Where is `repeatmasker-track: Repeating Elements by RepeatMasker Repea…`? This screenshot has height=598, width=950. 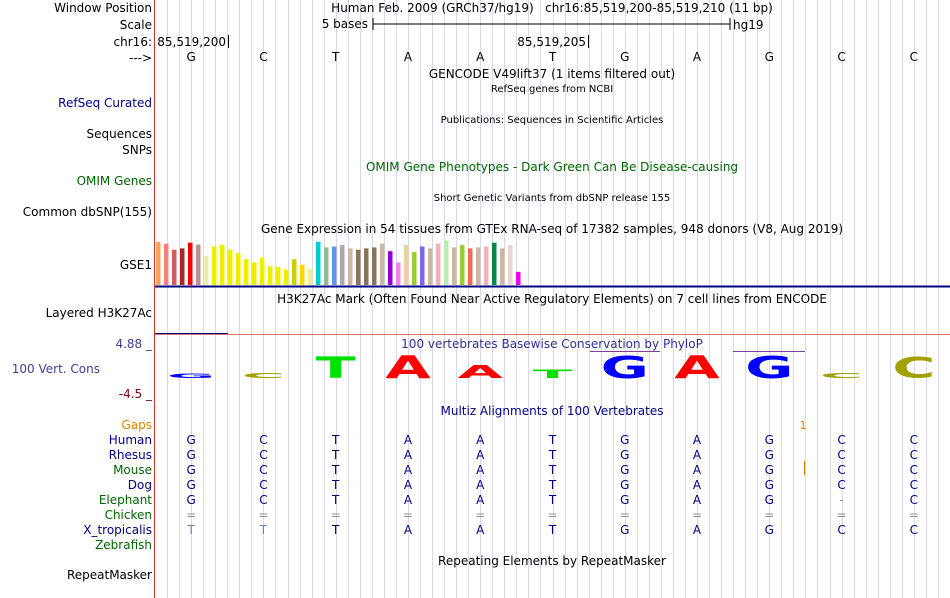 repeatmasker-track: Repeating Elements by RepeatMasker Repea… is located at coordinates (366, 568).